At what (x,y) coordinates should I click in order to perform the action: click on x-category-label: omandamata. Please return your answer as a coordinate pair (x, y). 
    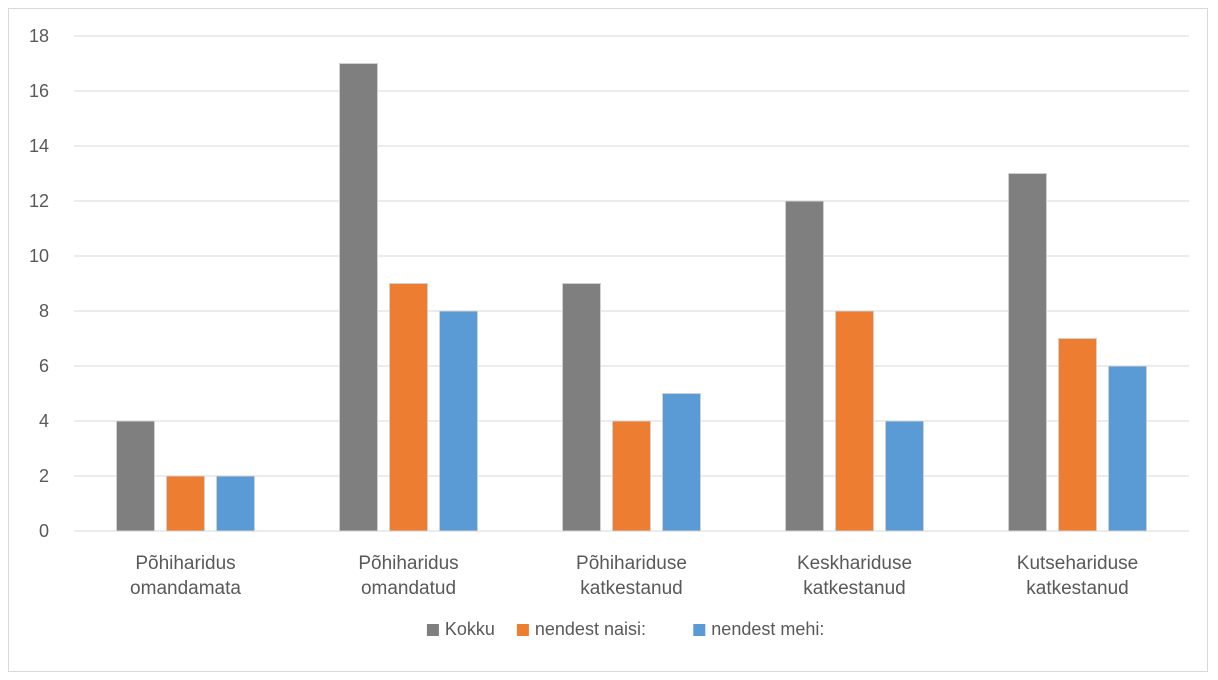
    Looking at the image, I should click on (185, 588).